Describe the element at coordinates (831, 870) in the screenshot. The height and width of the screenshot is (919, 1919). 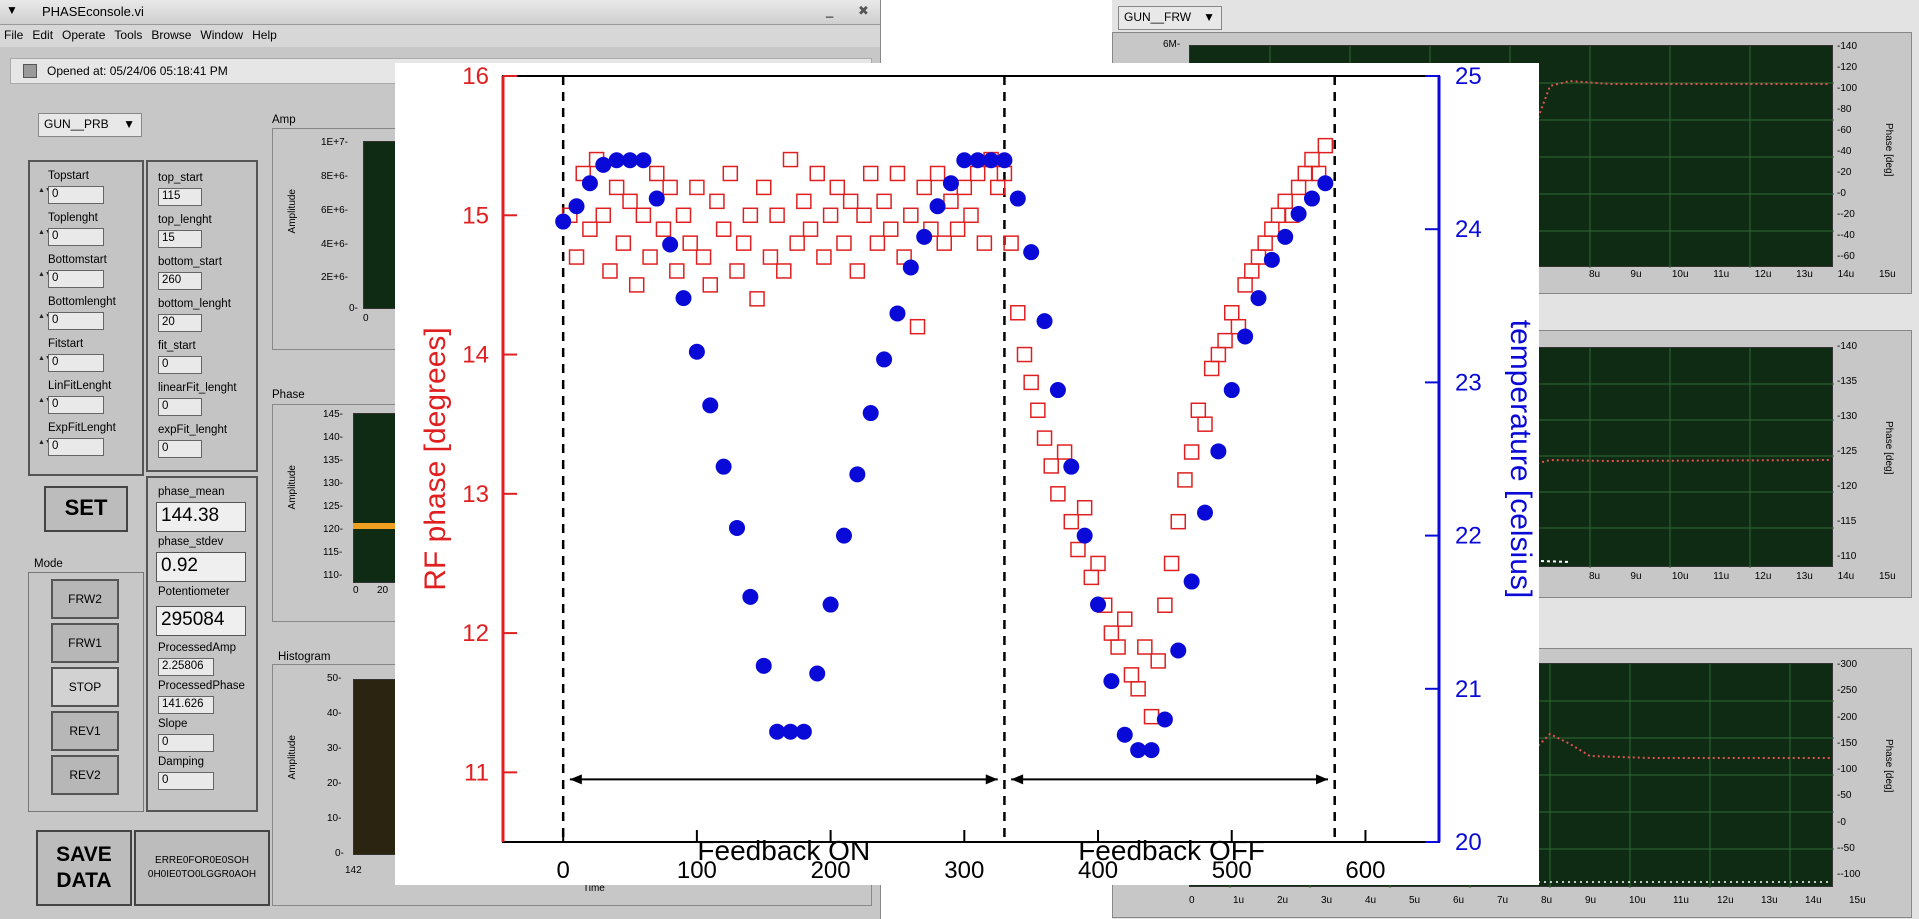
I see `x-tick-label: 200` at that location.